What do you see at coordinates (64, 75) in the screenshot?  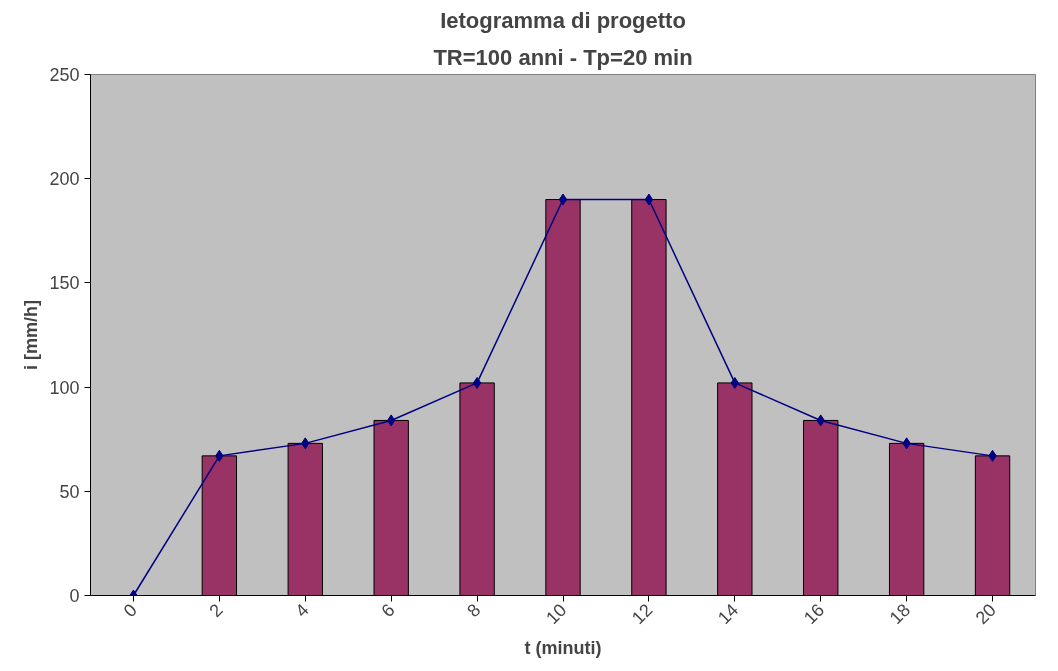 I see `y-tick-label: 250` at bounding box center [64, 75].